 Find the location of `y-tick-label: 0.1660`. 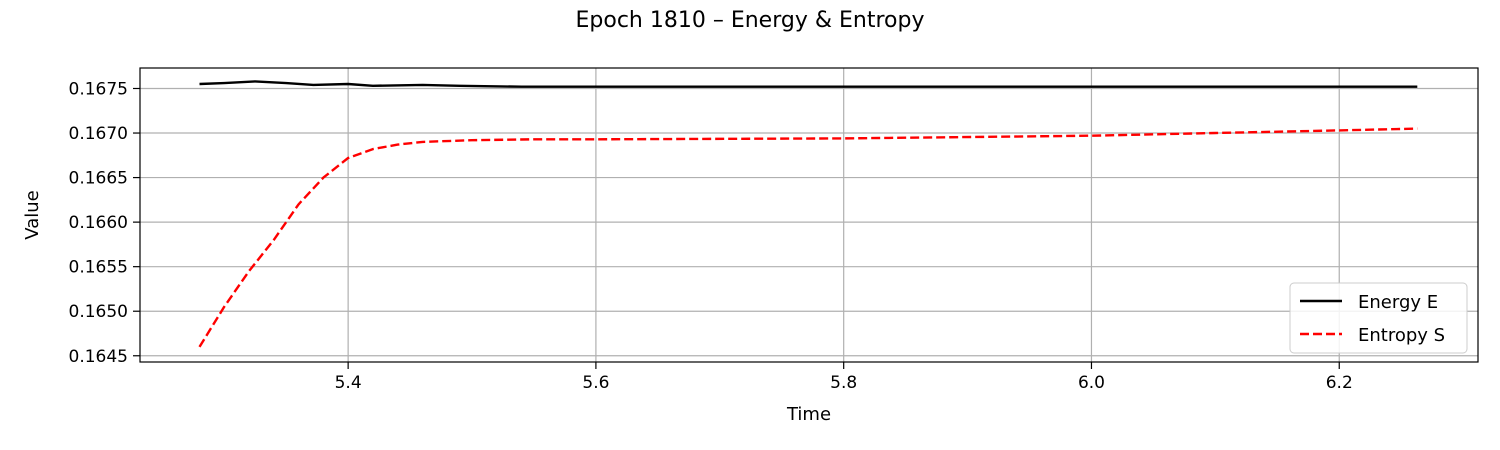

y-tick-label: 0.1660 is located at coordinates (98, 223).